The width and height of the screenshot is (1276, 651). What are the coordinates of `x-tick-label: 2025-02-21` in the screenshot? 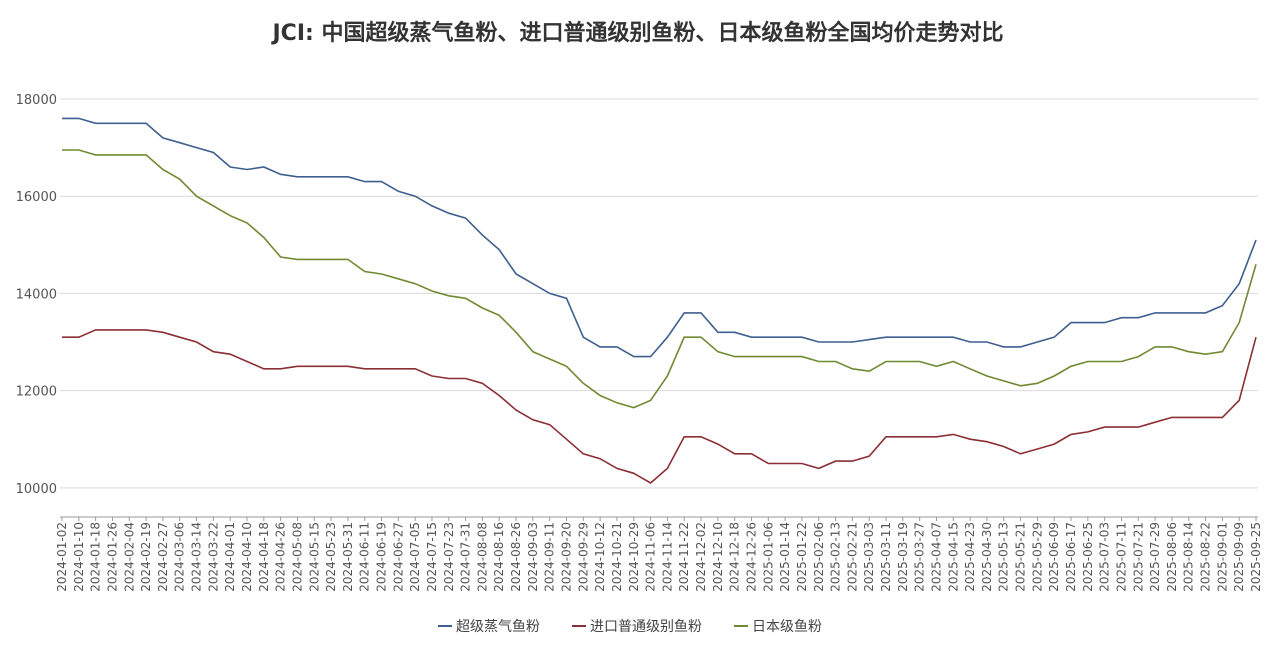 It's located at (852, 557).